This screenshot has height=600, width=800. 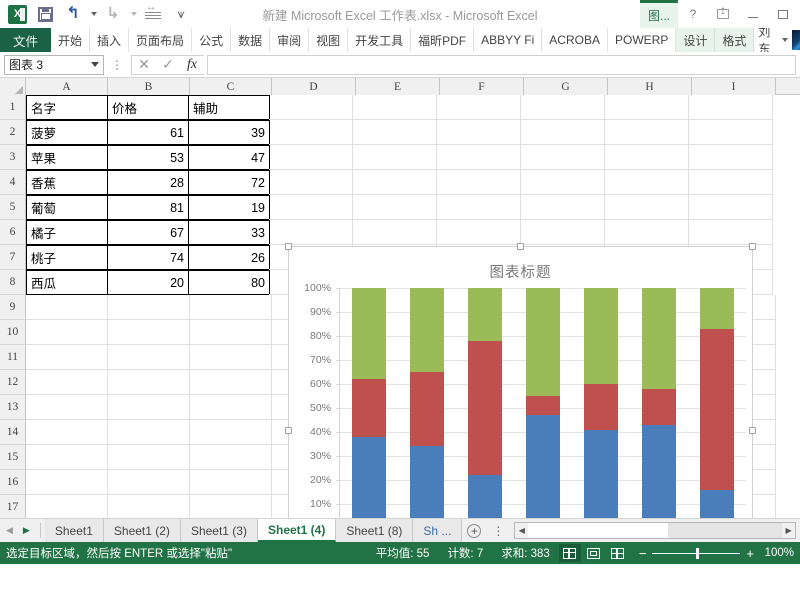 What do you see at coordinates (479, 182) in the screenshot?
I see `cell-F4` at bounding box center [479, 182].